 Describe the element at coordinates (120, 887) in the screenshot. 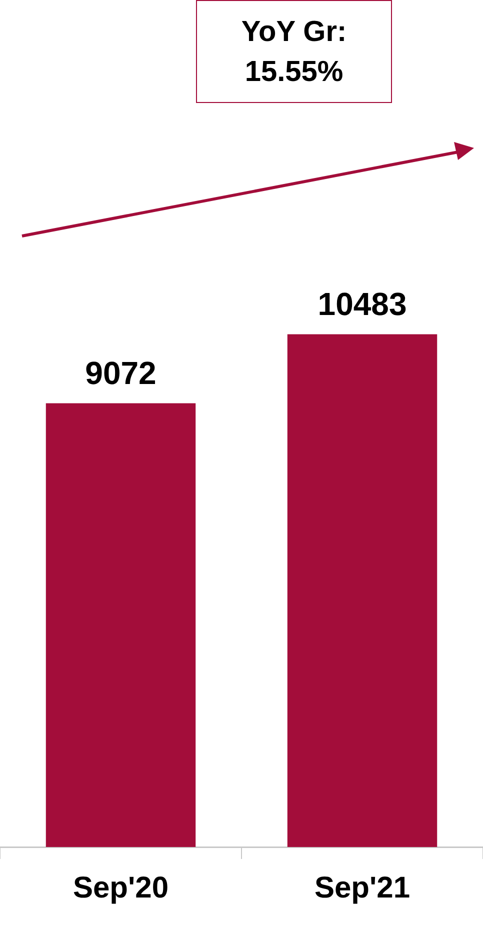

I see `x-tick-label: Sep'20` at that location.